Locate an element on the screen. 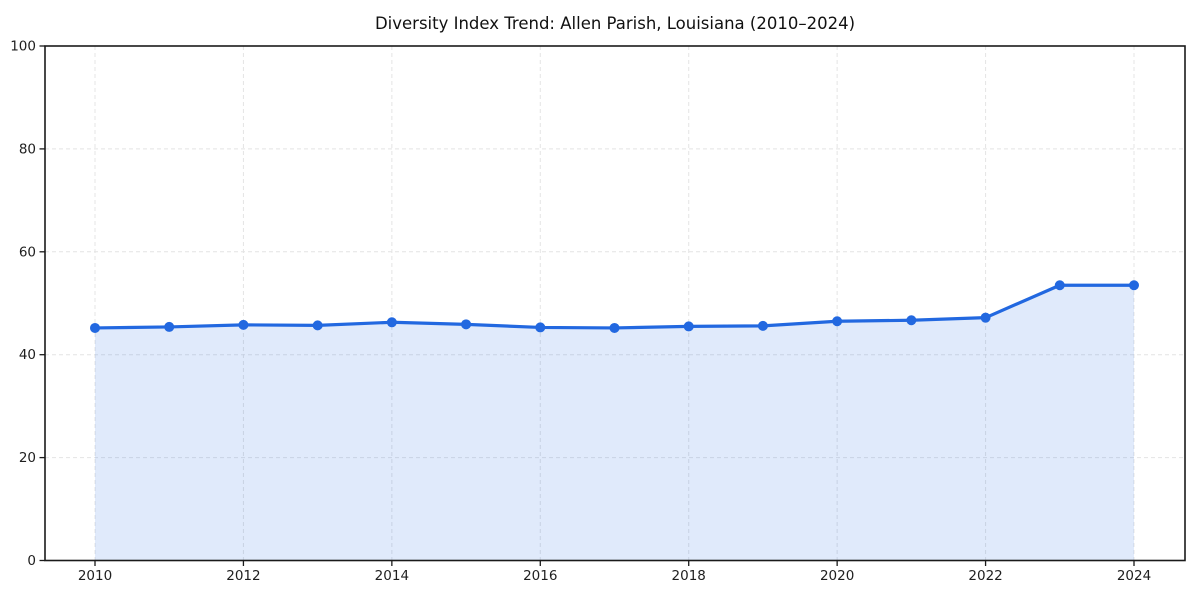 The image size is (1200, 600). x-tick-label: 2010 is located at coordinates (95, 576).